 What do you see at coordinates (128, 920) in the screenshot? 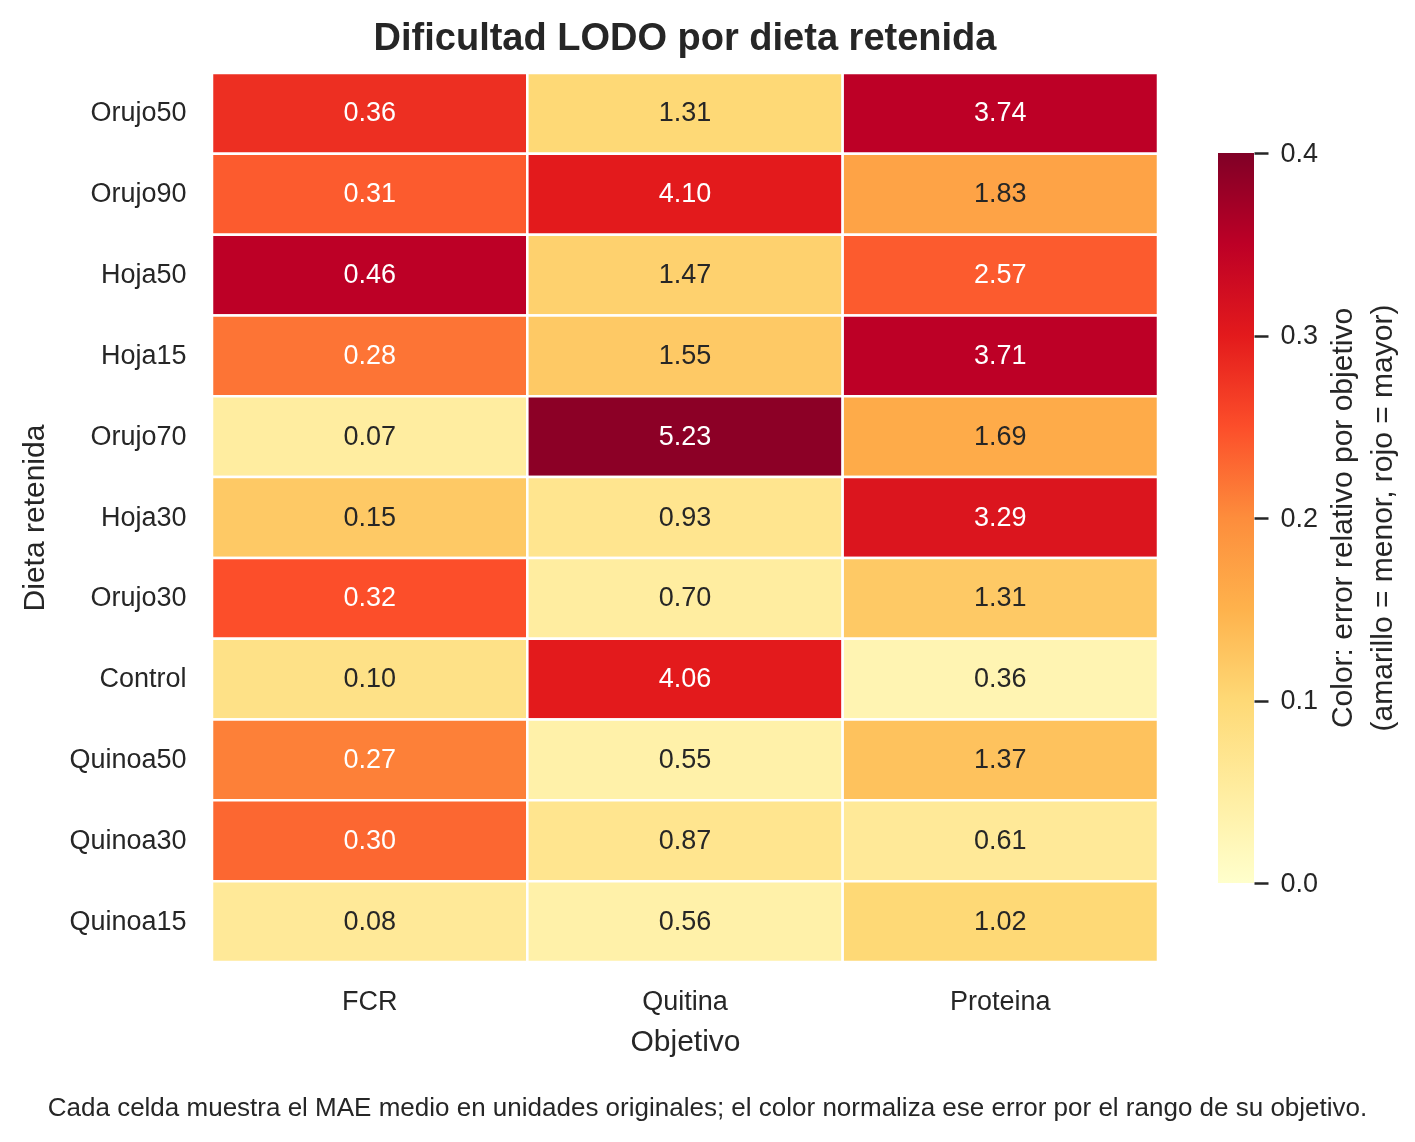
I see `y-tick-label: Quinoa15` at bounding box center [128, 920].